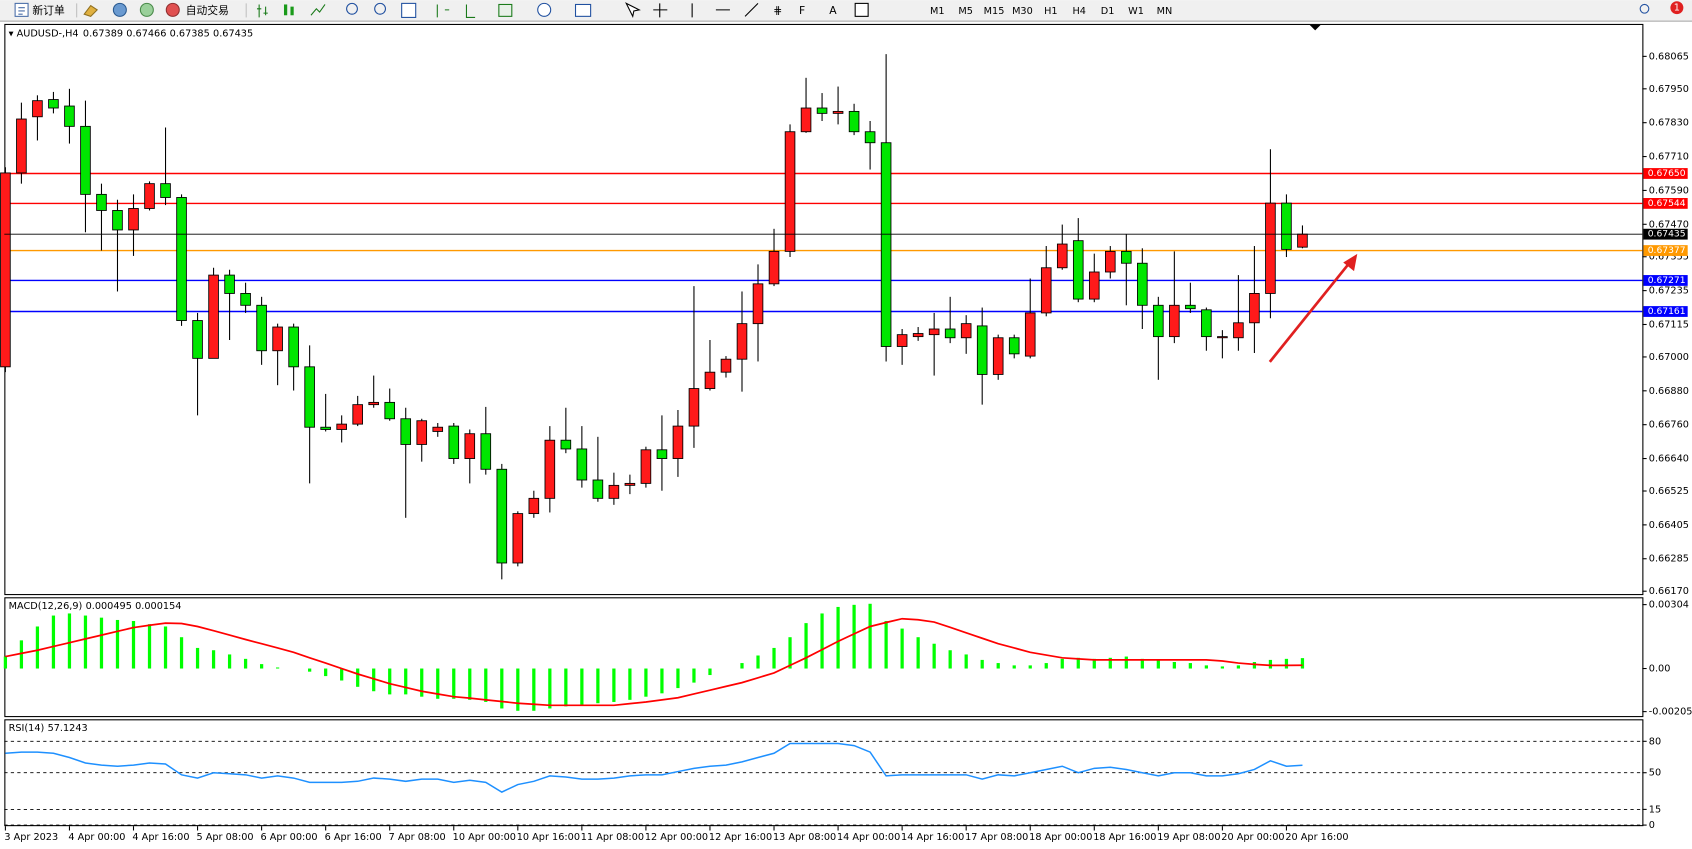 The width and height of the screenshot is (1692, 849). What do you see at coordinates (802, 10) in the screenshot?
I see `tool-icon: F` at bounding box center [802, 10].